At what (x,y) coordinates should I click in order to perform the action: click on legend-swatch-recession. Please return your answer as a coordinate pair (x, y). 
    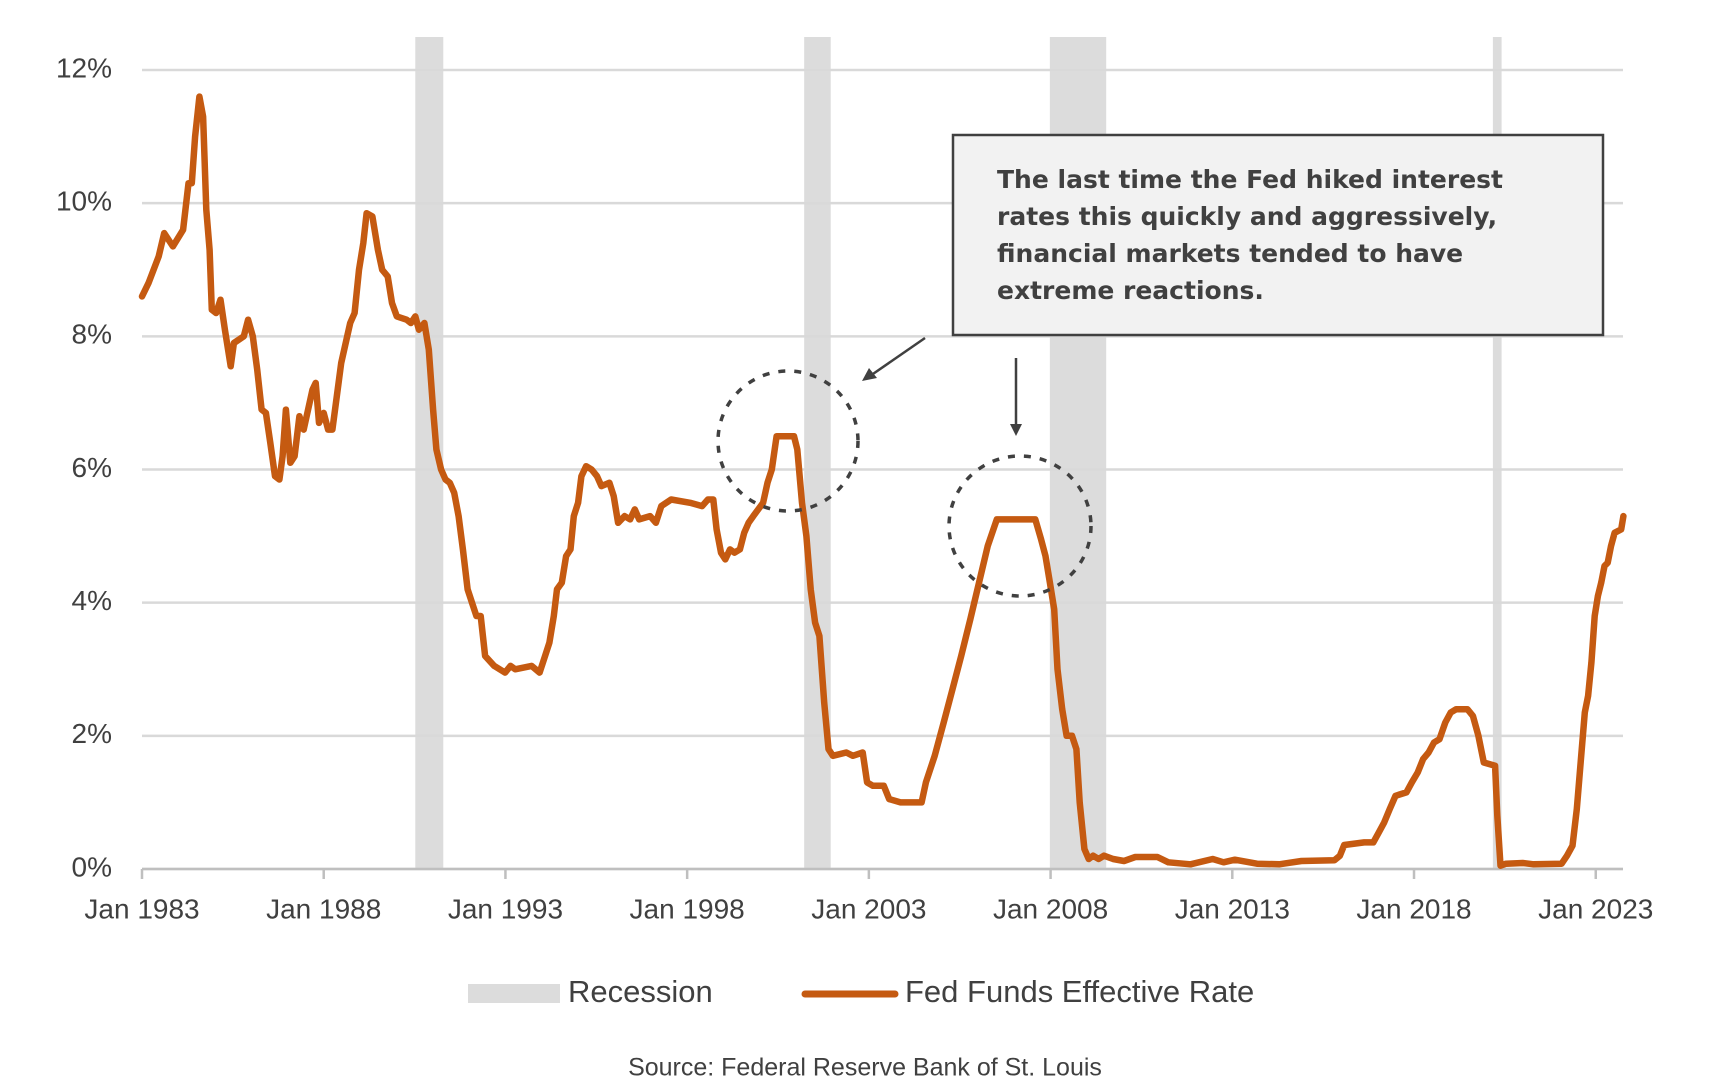
    Looking at the image, I should click on (514, 993).